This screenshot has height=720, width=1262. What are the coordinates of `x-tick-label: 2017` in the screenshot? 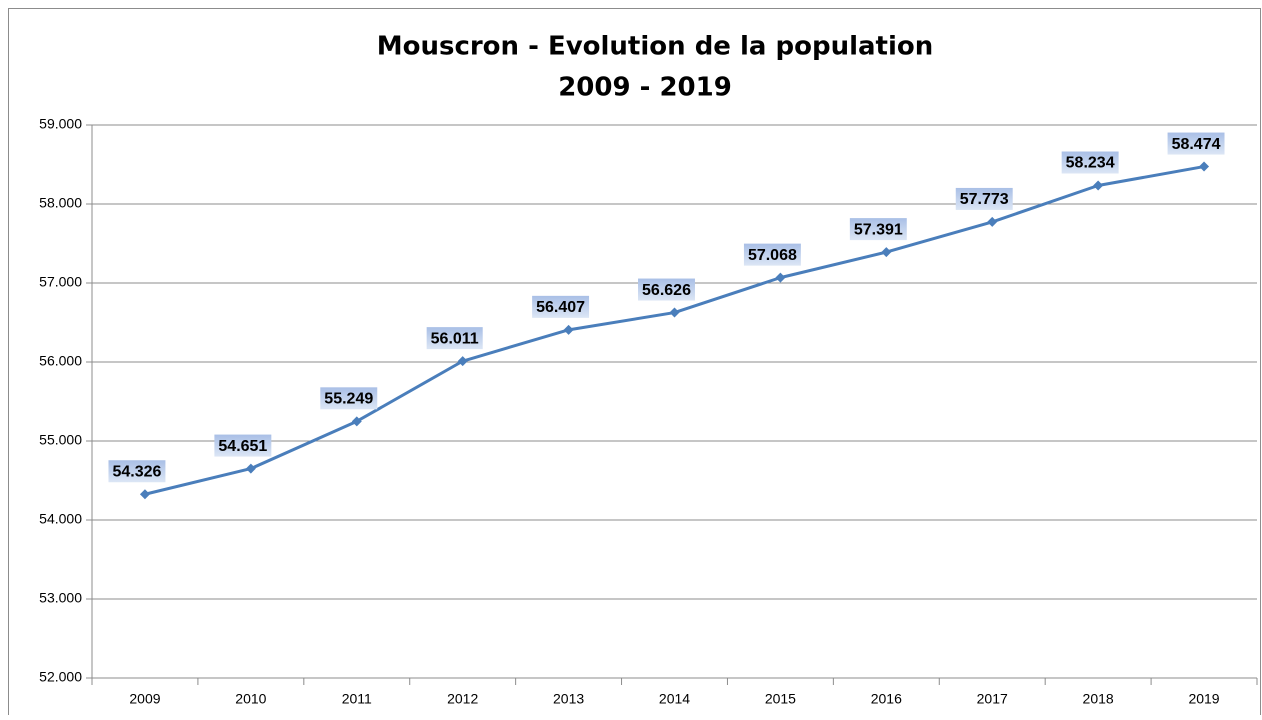 It's located at (992, 699).